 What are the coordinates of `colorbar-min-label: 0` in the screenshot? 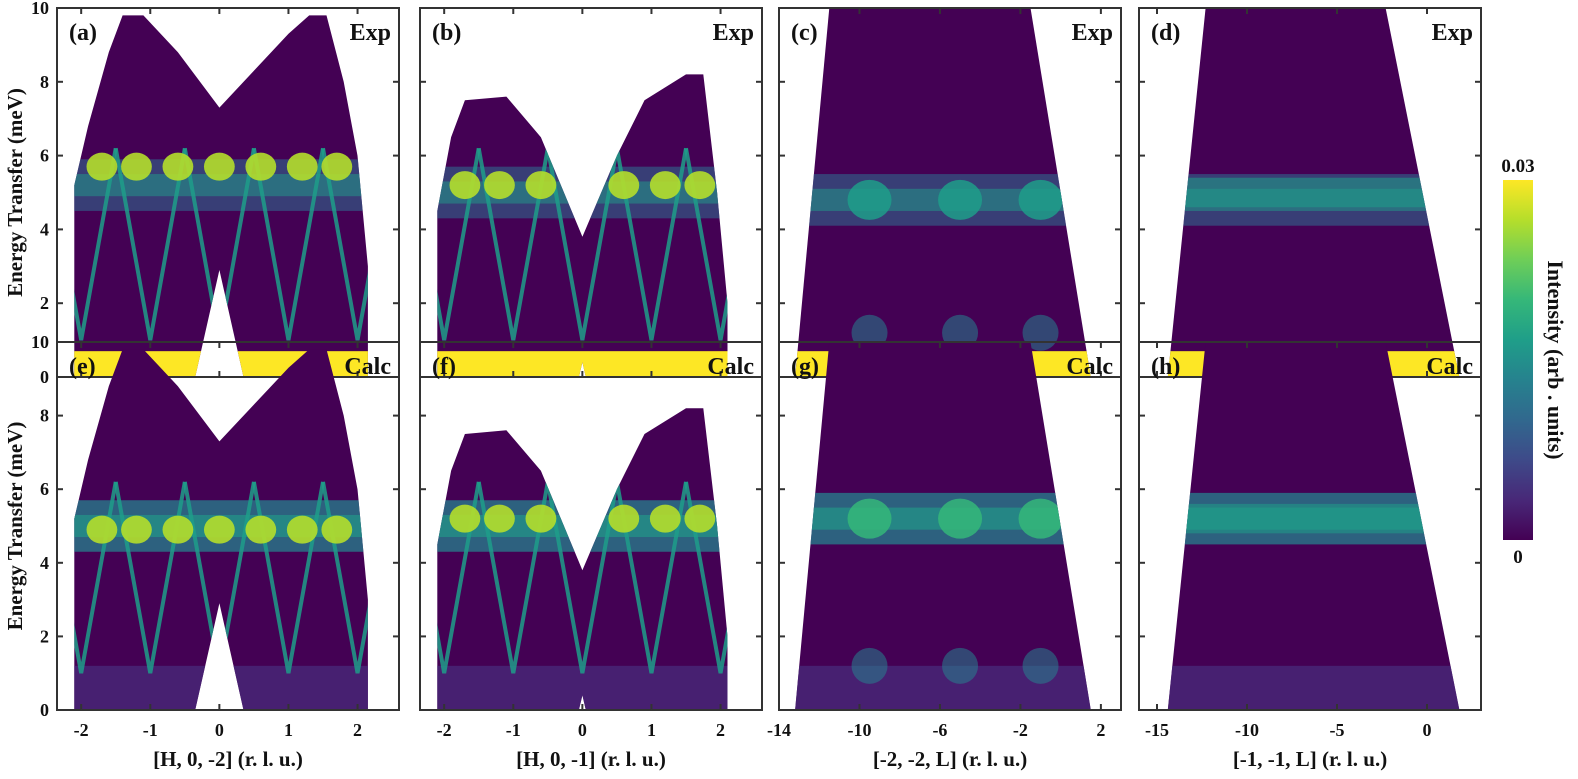 It's located at (1518, 557).